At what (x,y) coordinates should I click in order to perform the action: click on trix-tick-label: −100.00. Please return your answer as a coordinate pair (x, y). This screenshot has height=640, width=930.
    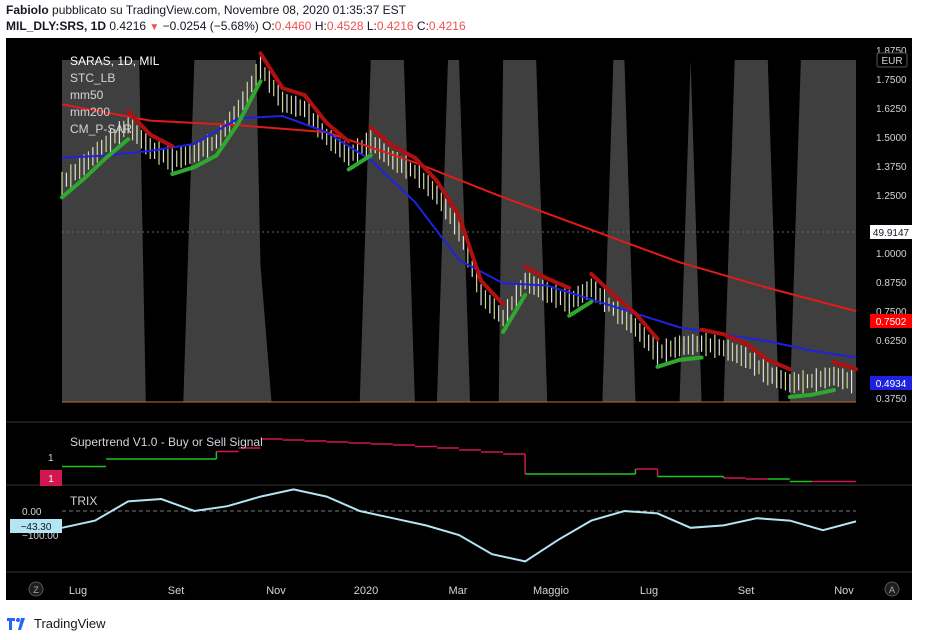
    Looking at the image, I should click on (40, 536).